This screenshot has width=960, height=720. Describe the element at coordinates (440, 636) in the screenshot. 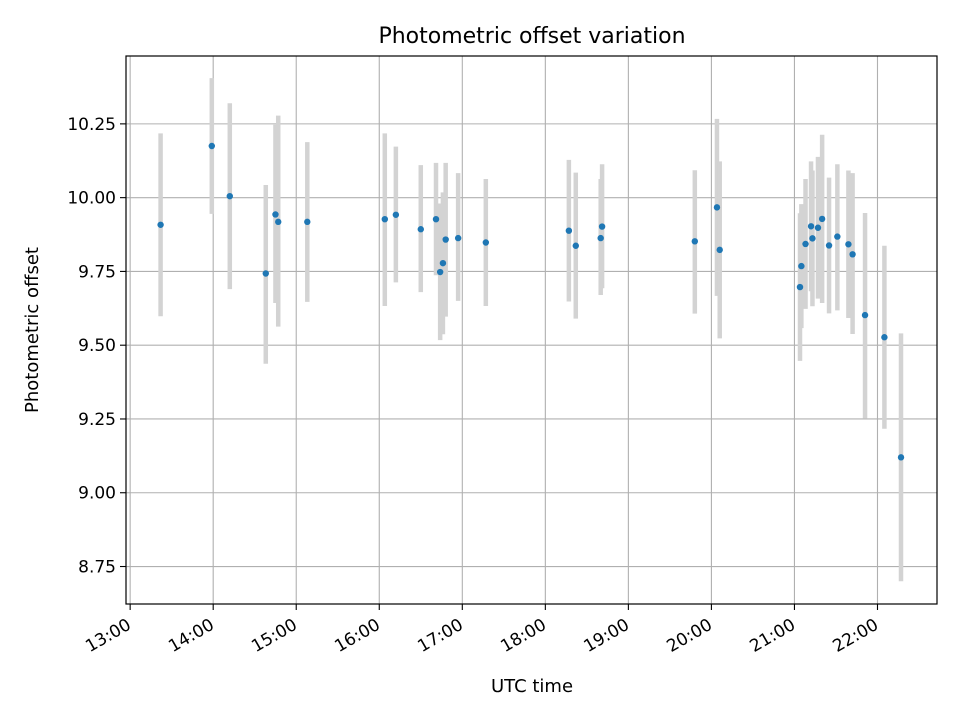

I see `x-tick-label: 17:00` at that location.